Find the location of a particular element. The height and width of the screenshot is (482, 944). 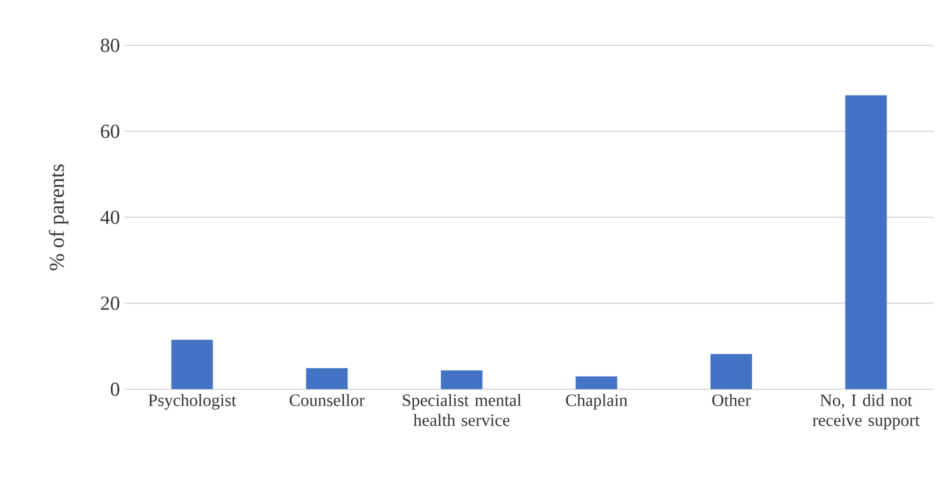

y-tick-label: 0 is located at coordinates (115, 389).